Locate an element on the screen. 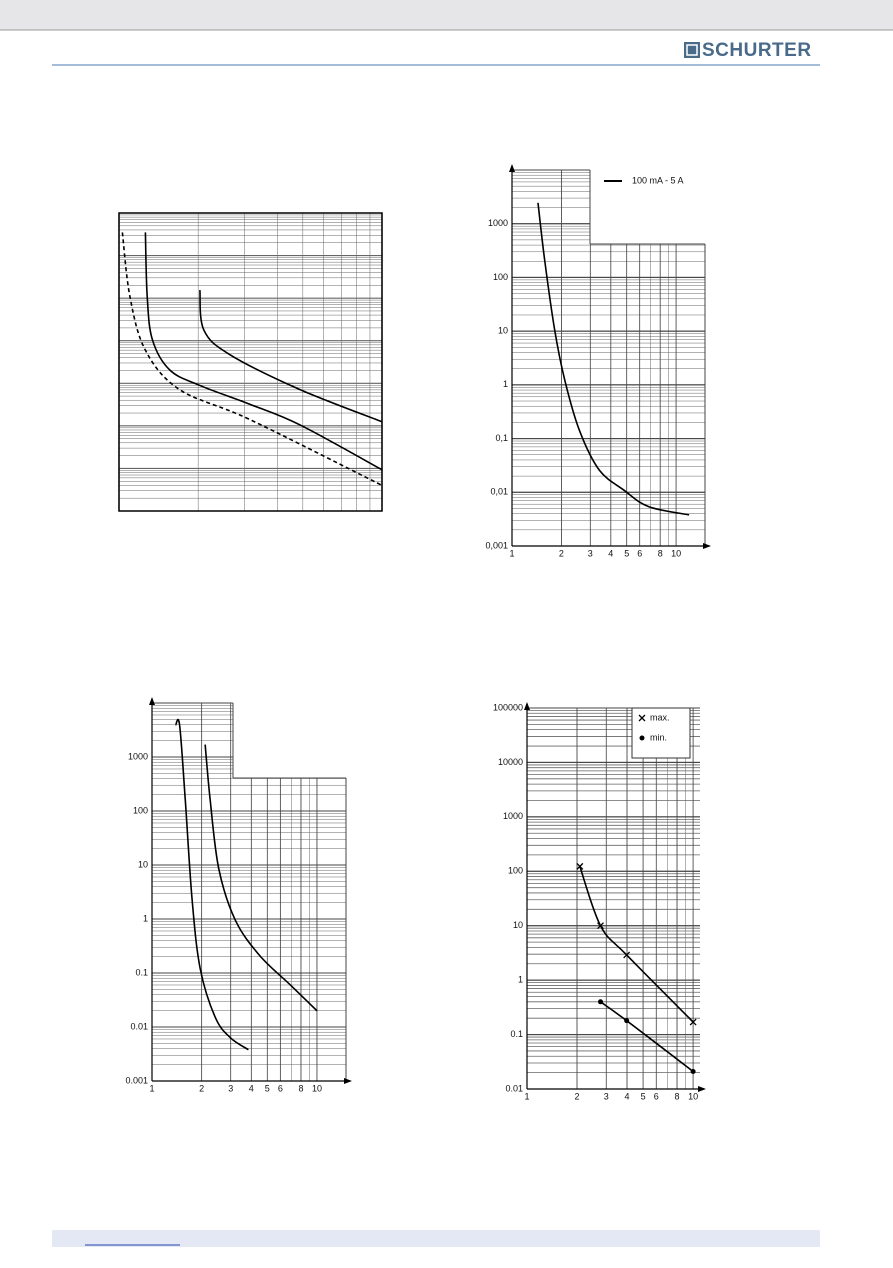 Image resolution: width=893 pixels, height=1268 pixels. y-tick-label: 0,1 is located at coordinates (501, 438).